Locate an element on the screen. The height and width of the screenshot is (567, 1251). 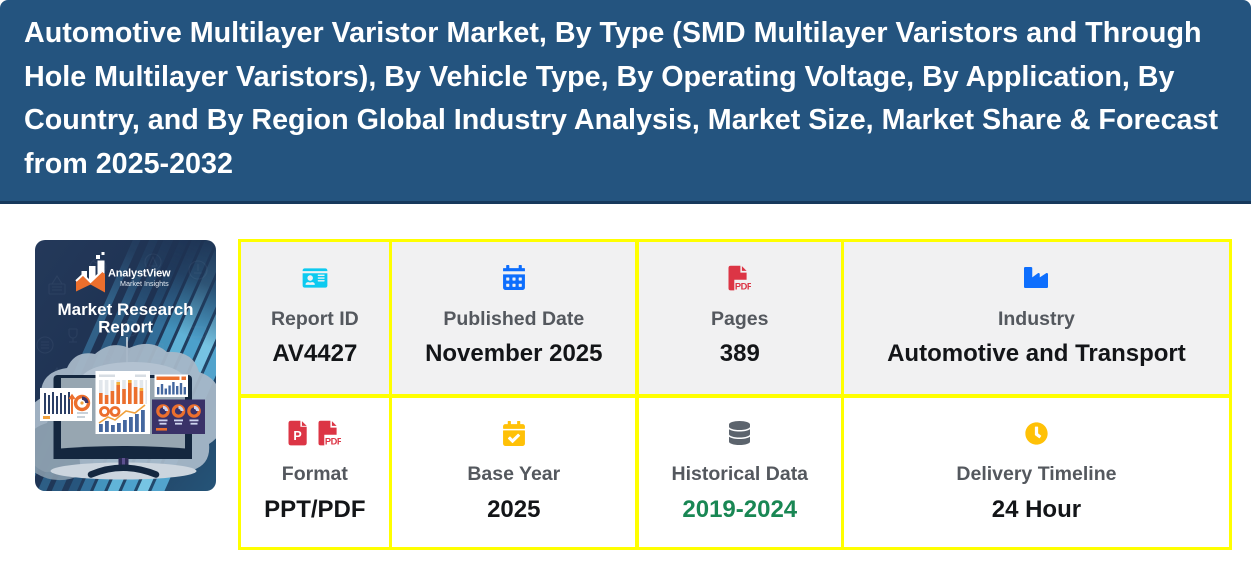
svg-text: Report is located at coordinates (125, 327).